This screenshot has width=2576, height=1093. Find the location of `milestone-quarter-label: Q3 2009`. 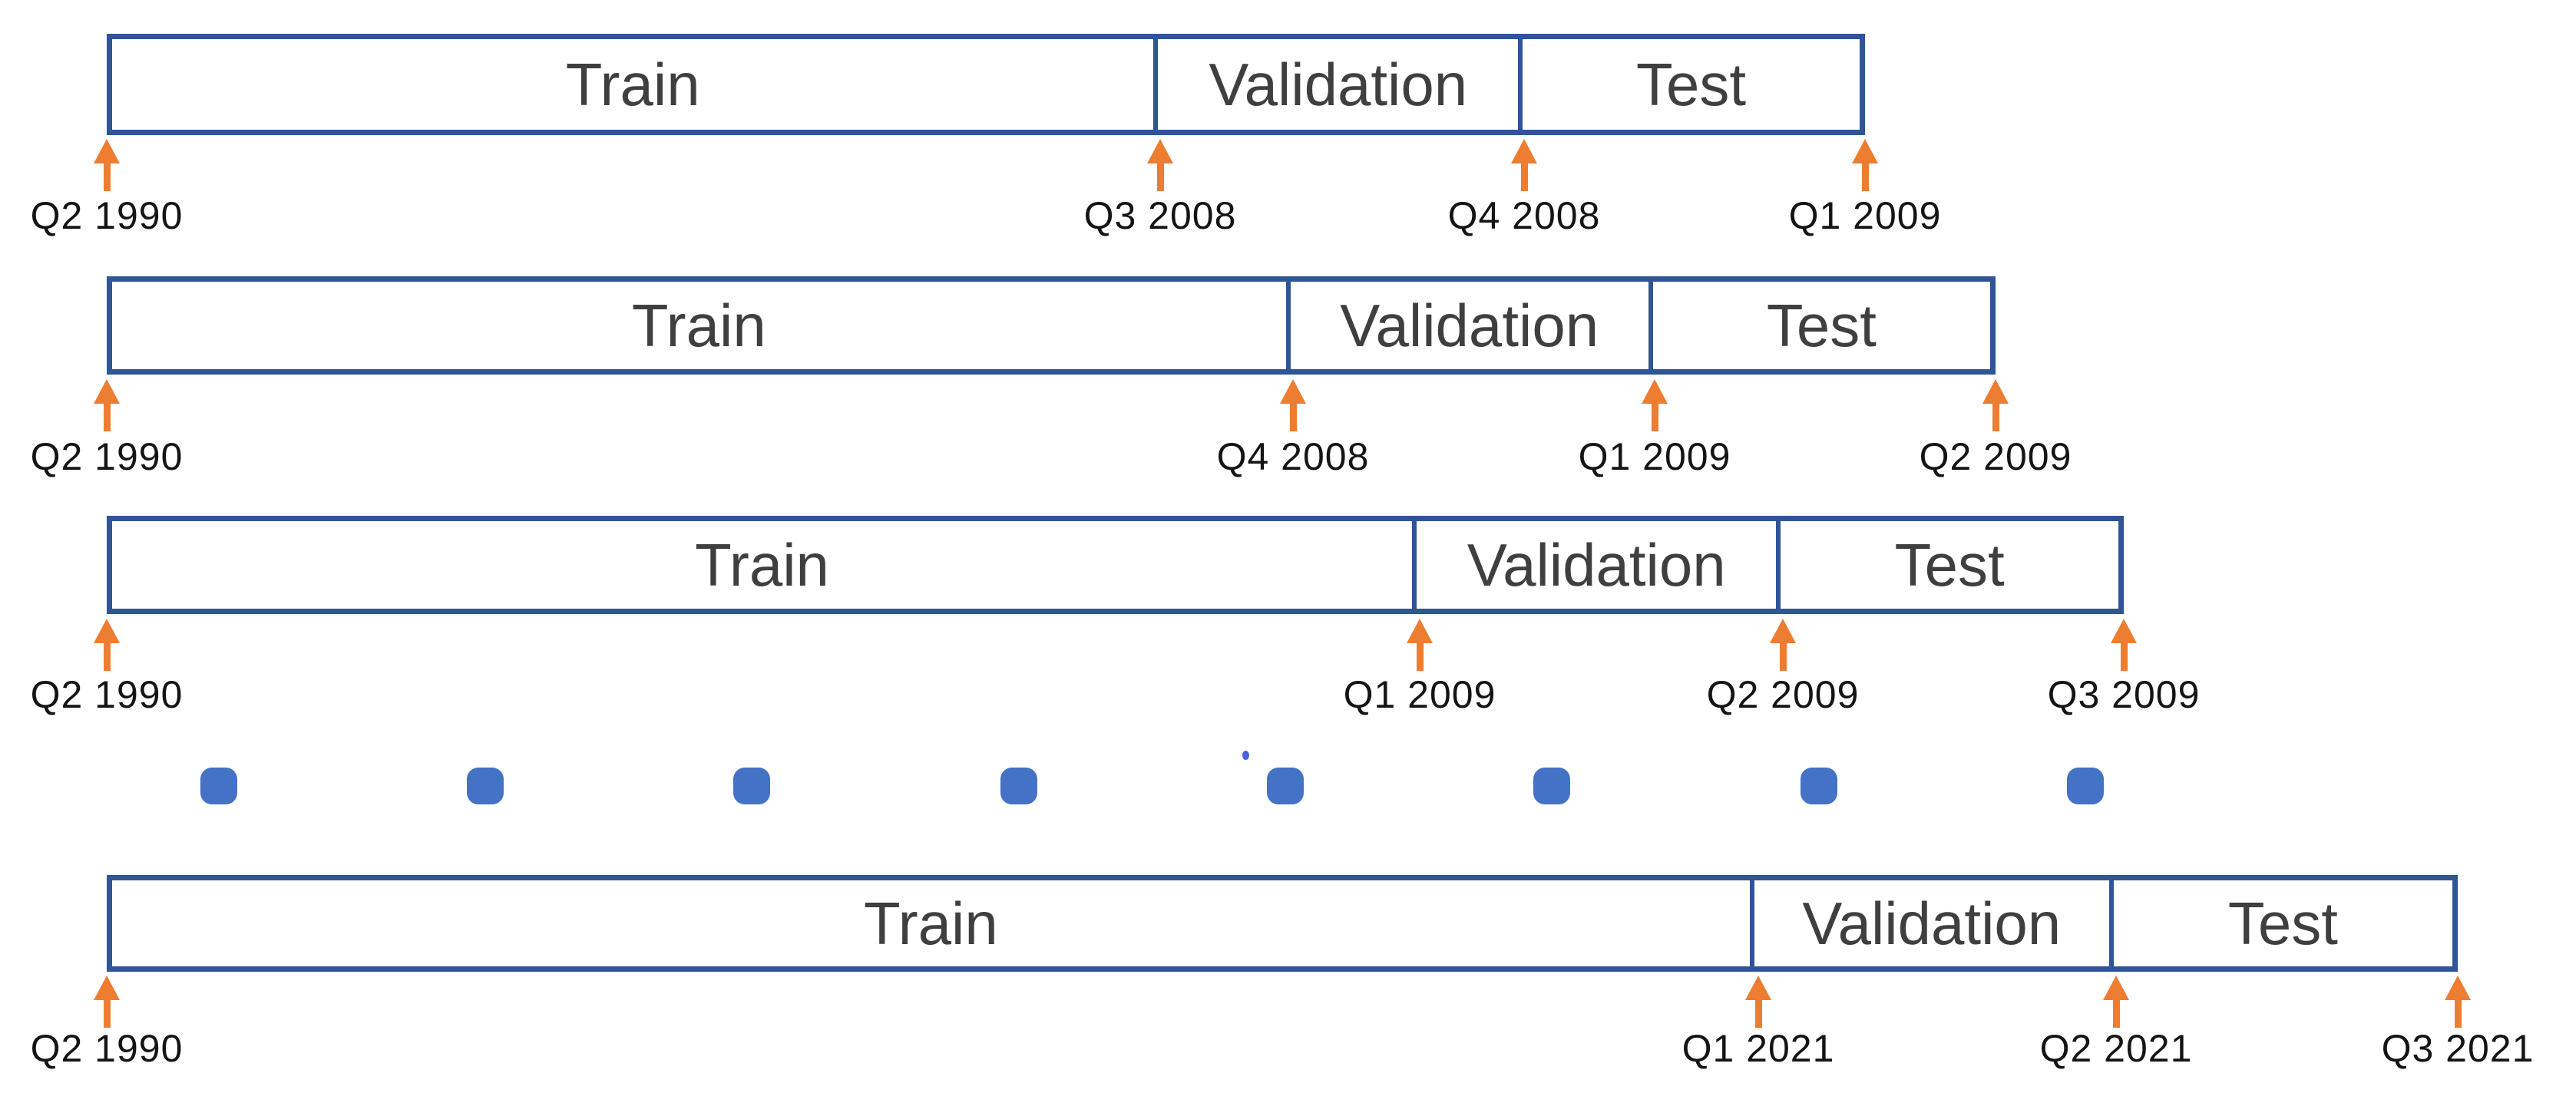

milestone-quarter-label: Q3 2009 is located at coordinates (2124, 694).